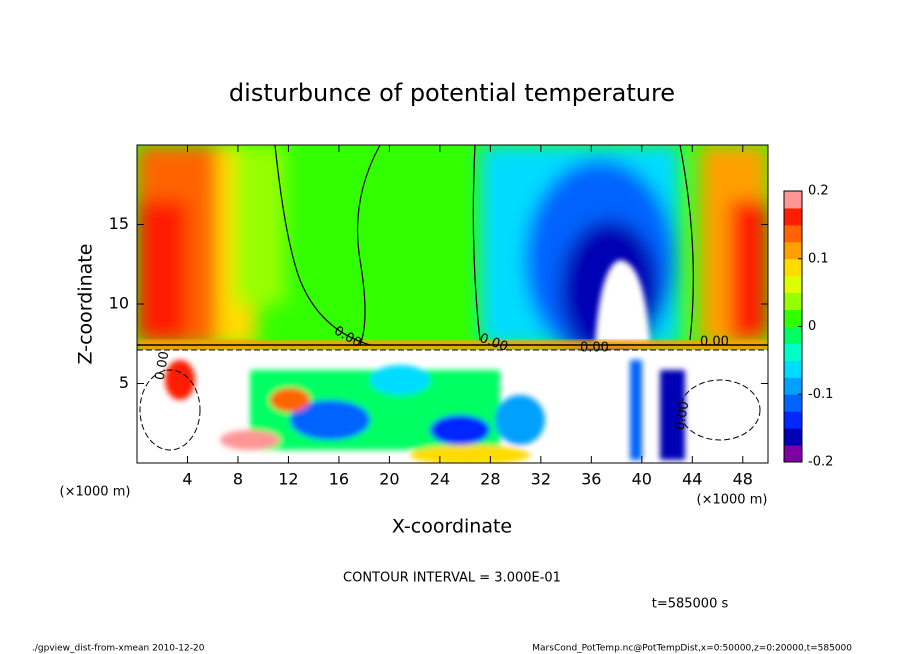 The height and width of the screenshot is (654, 904). Describe the element at coordinates (95, 492) in the screenshot. I see `y-unit: (×1000 m)` at that location.